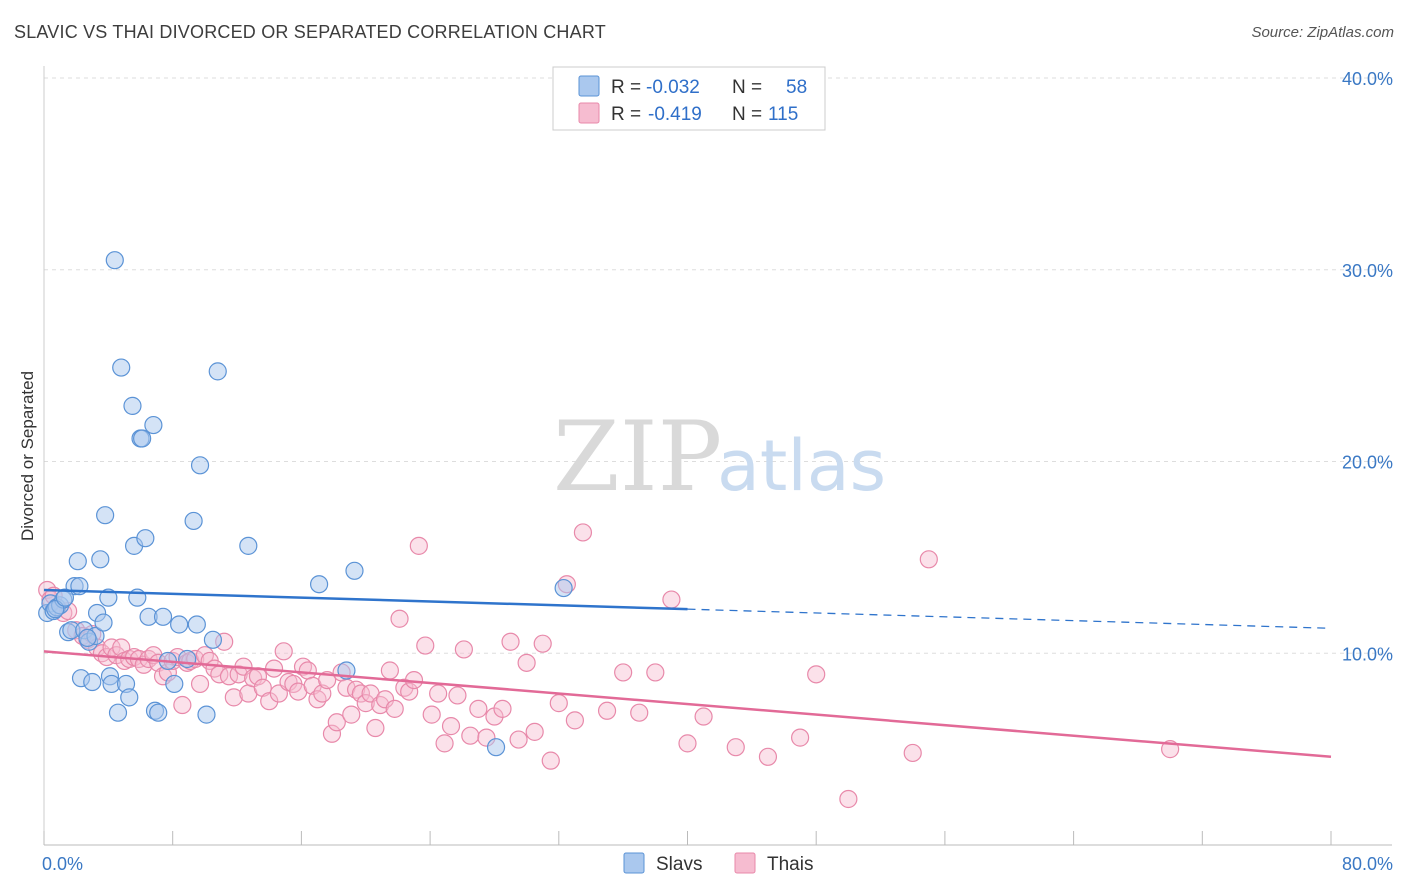 The height and width of the screenshot is (892, 1406). What do you see at coordinates (365, 599) in the screenshot?
I see `slavs-trend-line` at bounding box center [365, 599].